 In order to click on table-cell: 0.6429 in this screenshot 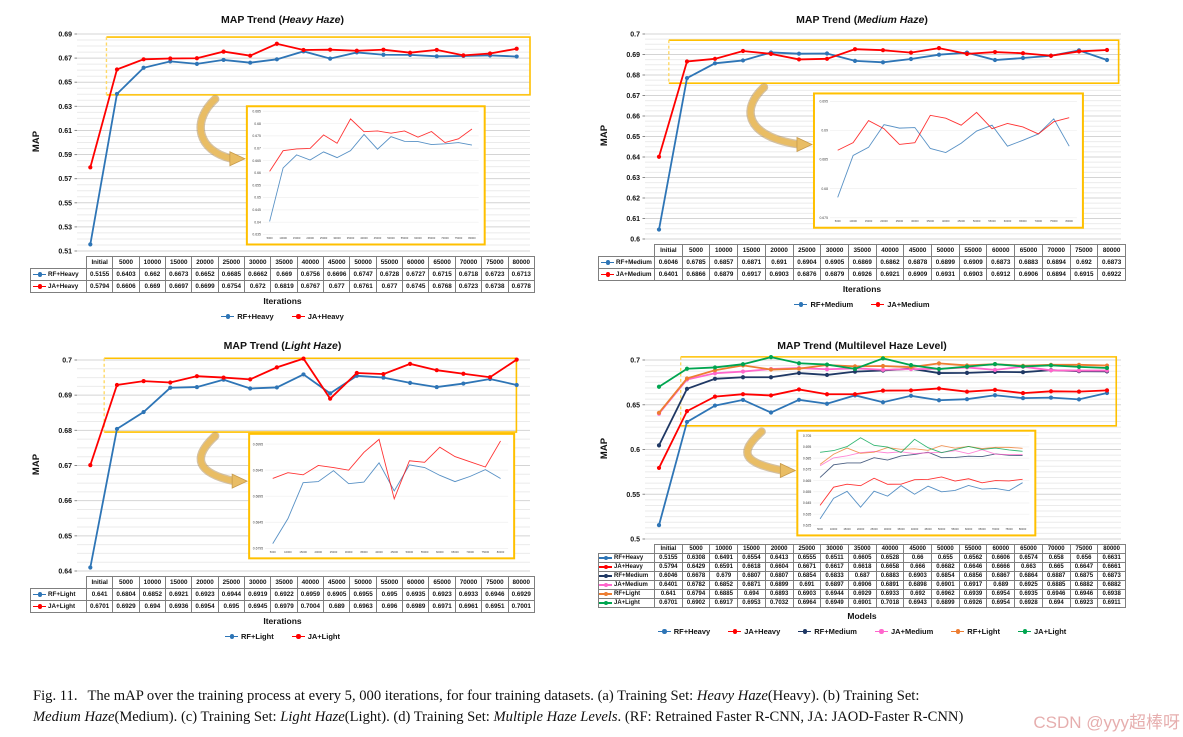, I will do `click(696, 567)`.